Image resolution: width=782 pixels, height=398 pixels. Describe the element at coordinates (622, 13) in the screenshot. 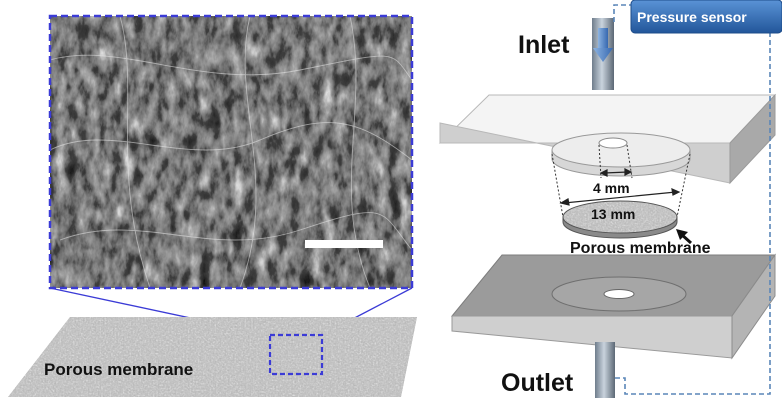

I see `sensor-dashed-line-top` at that location.